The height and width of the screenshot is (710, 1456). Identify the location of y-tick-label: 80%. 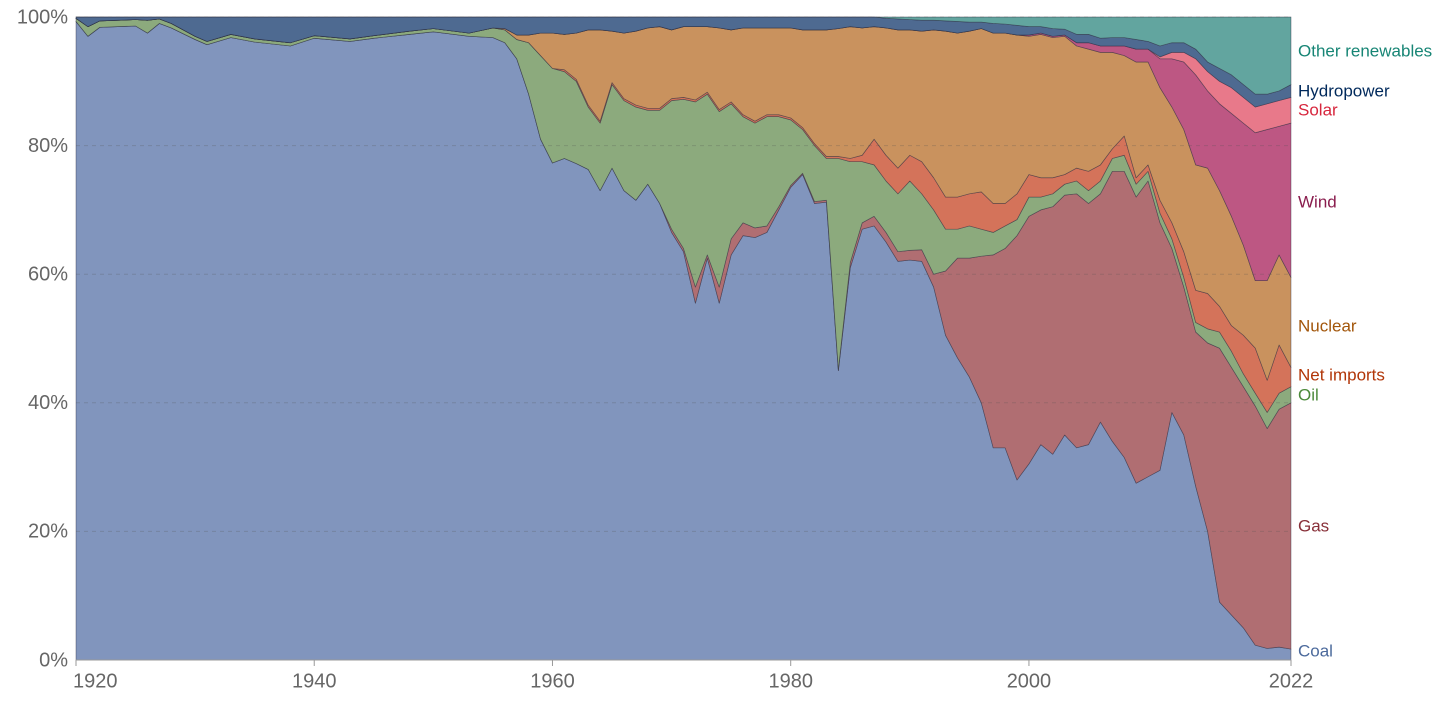
(48, 146).